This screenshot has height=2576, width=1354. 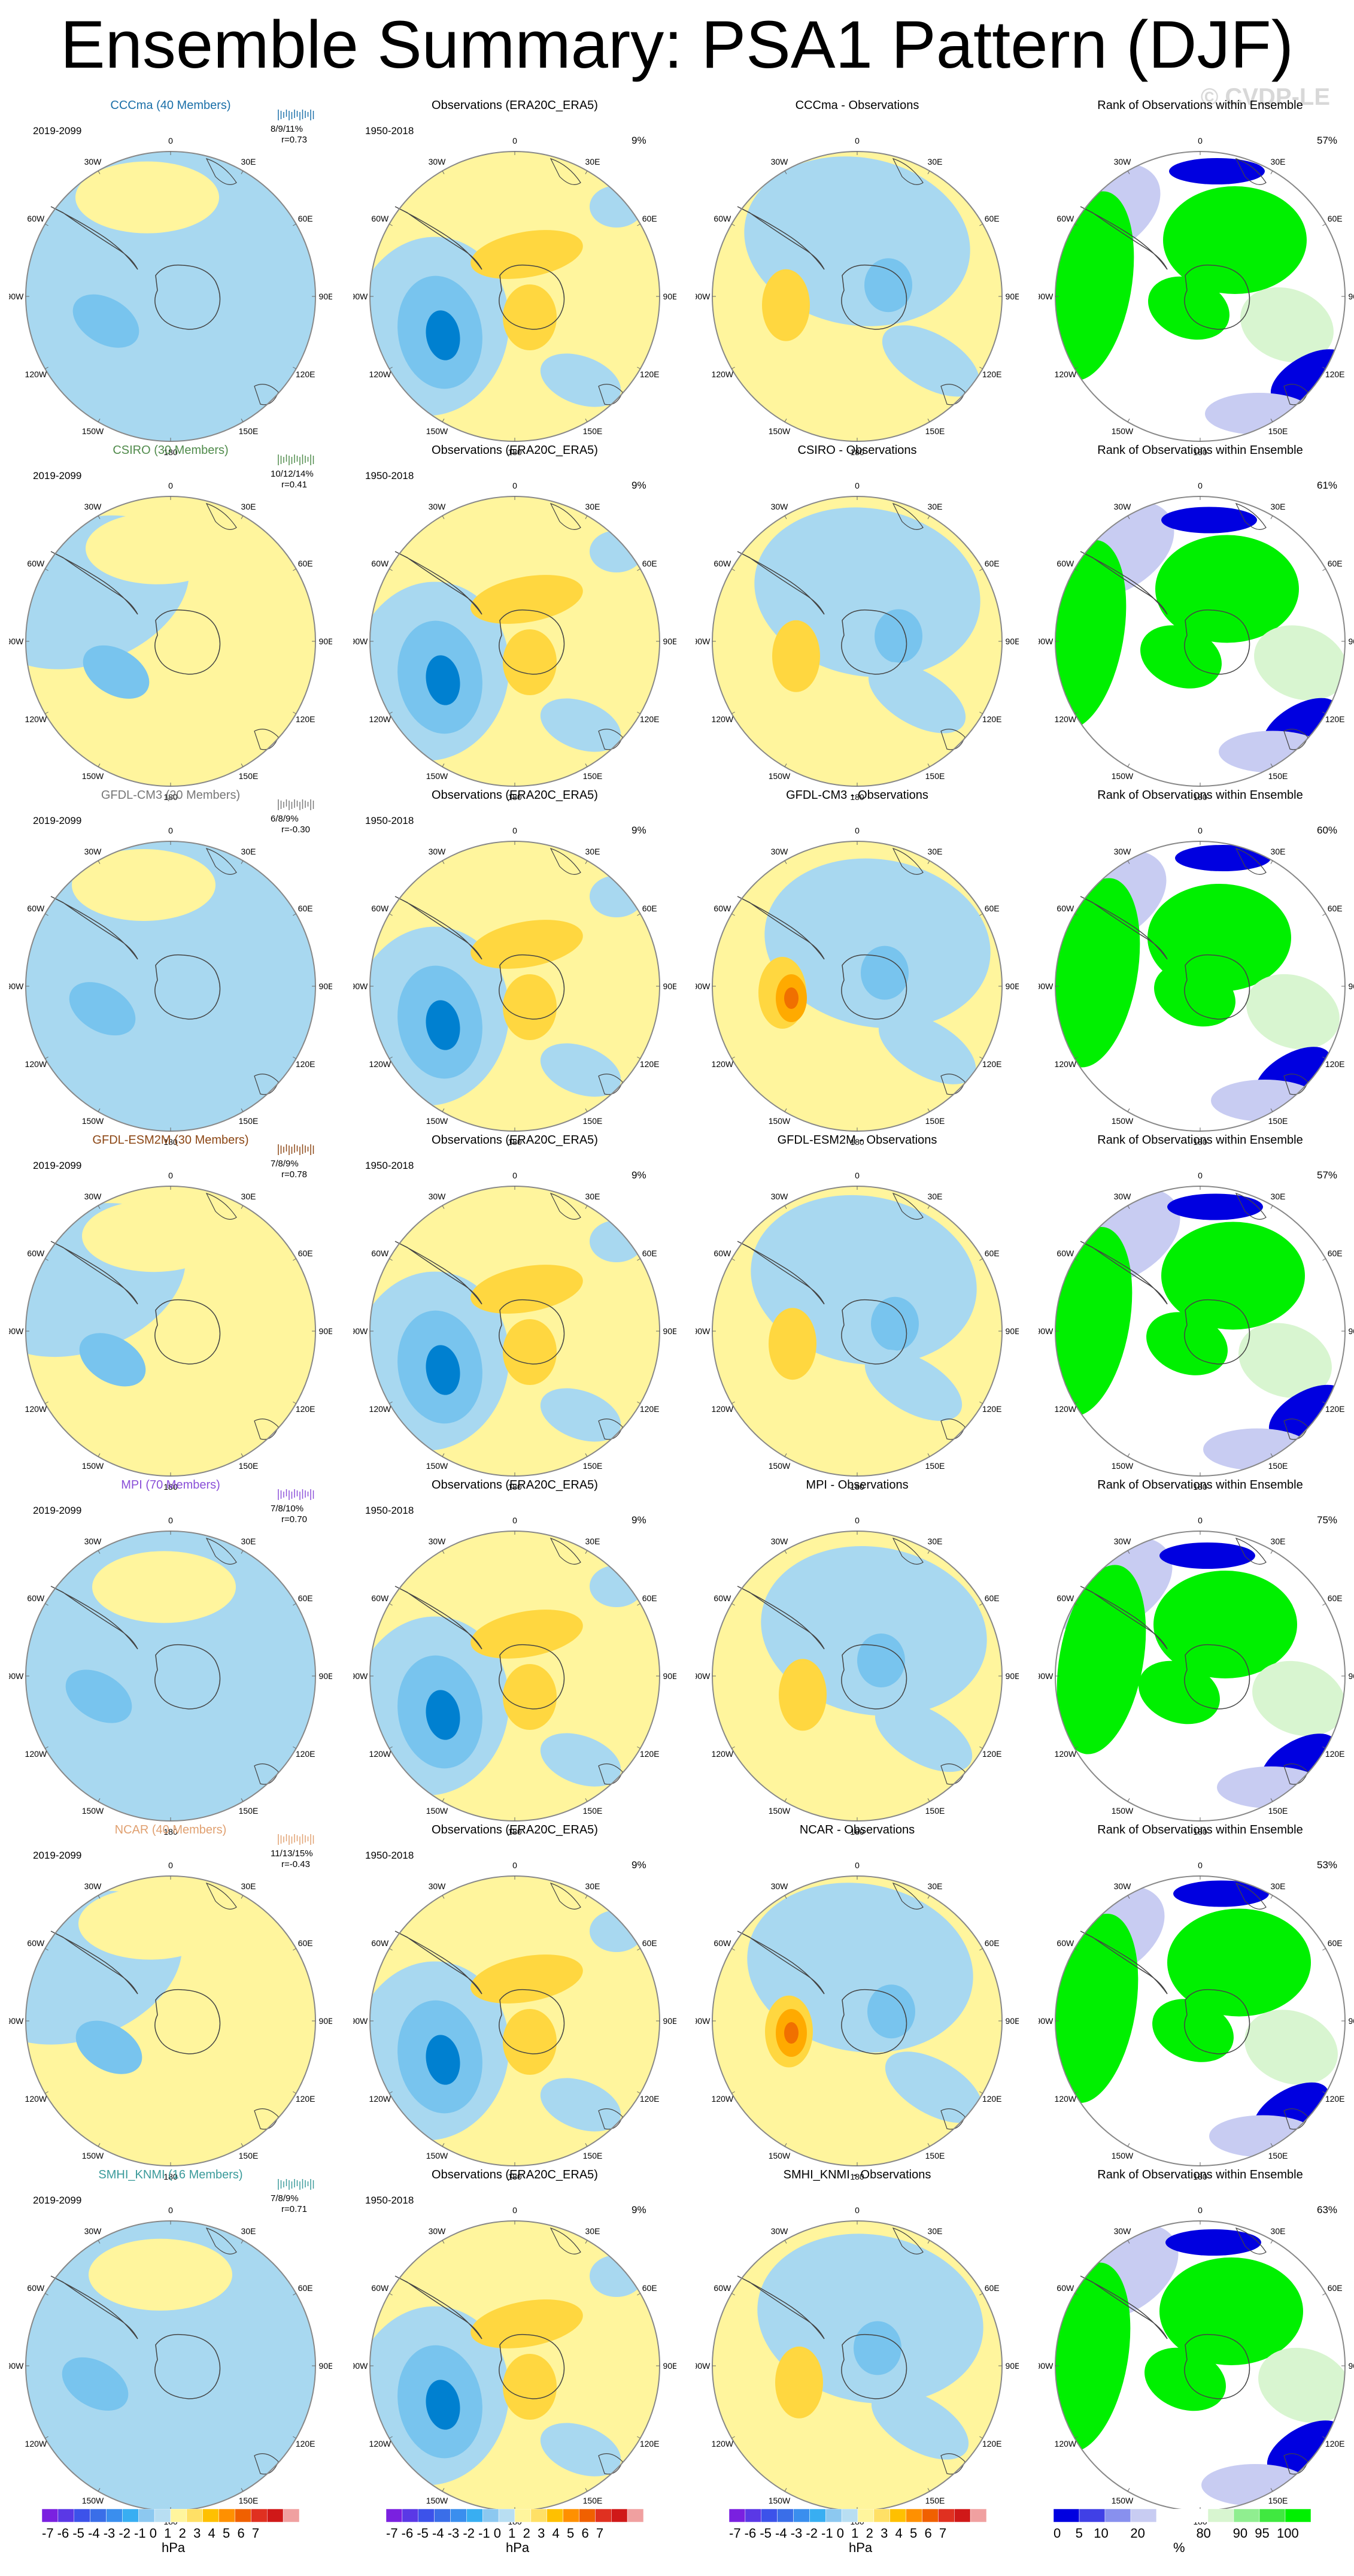 I want to click on longitude-label: 90W, so click(x=1046, y=2021).